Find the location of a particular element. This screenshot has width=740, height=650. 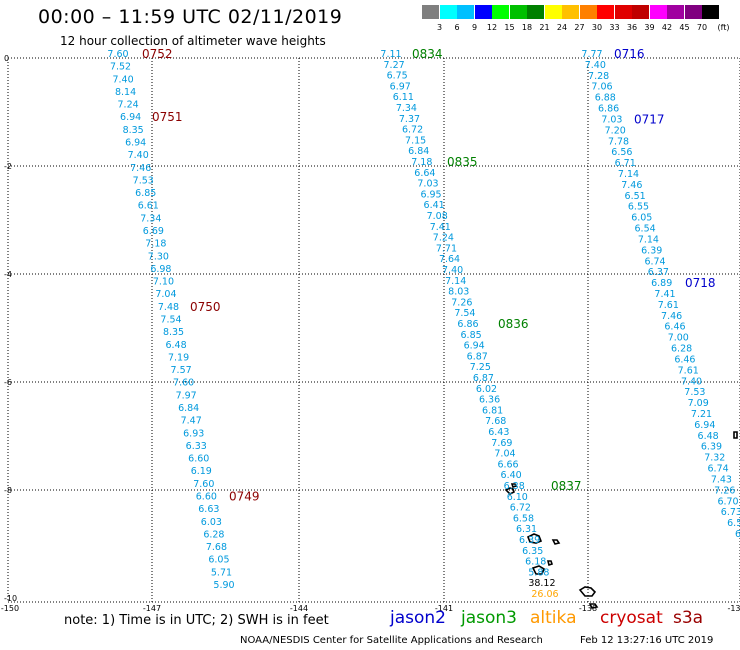

swh-value: 6.84 is located at coordinates (188, 408).